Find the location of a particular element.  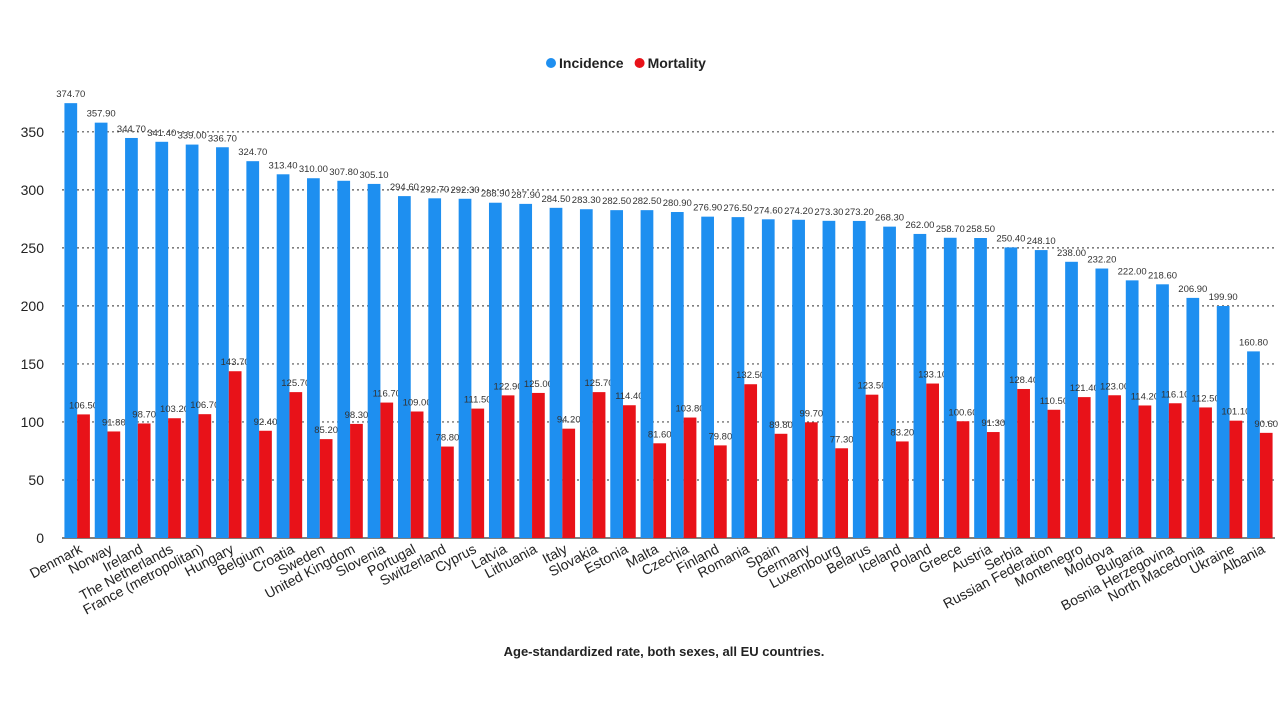

y-tick-label: 350 is located at coordinates (33, 132).